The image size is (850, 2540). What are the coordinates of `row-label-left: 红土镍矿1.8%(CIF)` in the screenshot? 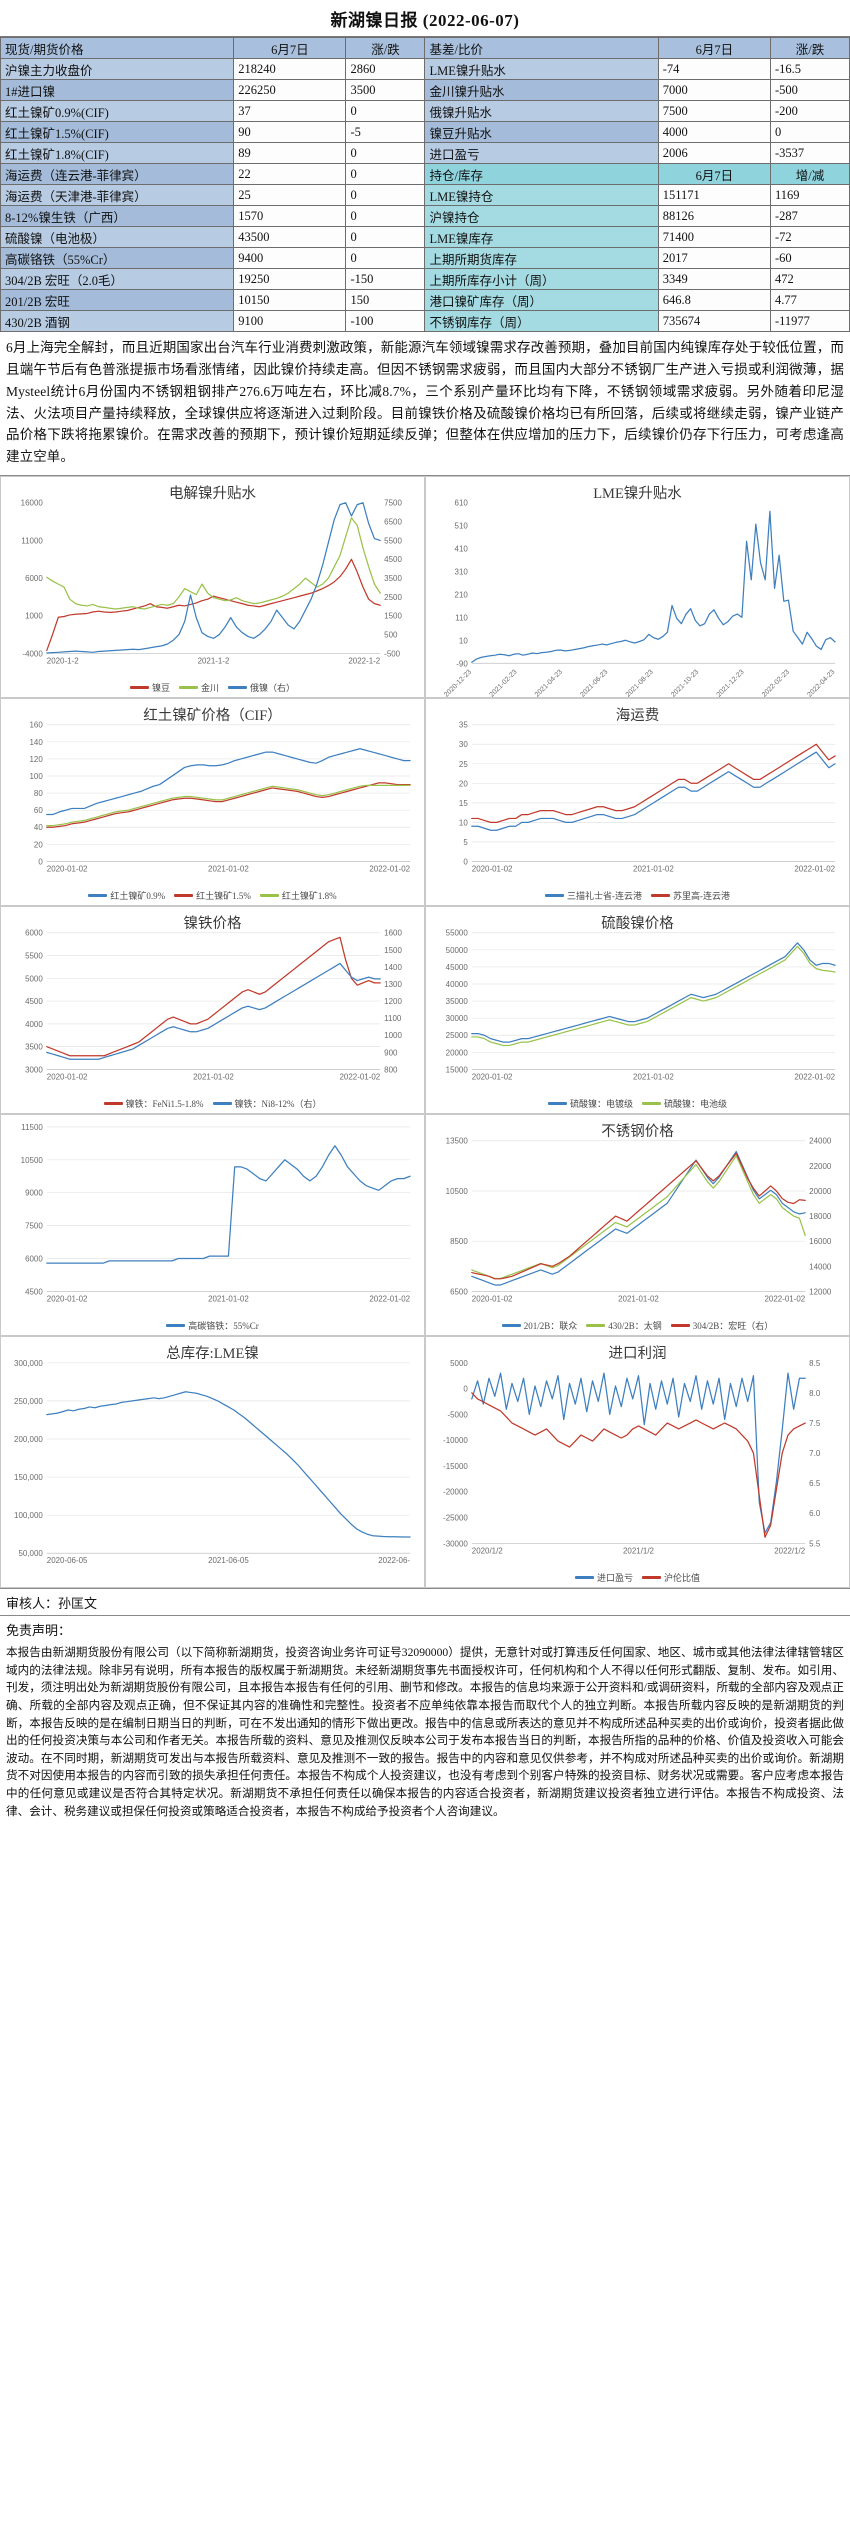 It's located at (117, 153).